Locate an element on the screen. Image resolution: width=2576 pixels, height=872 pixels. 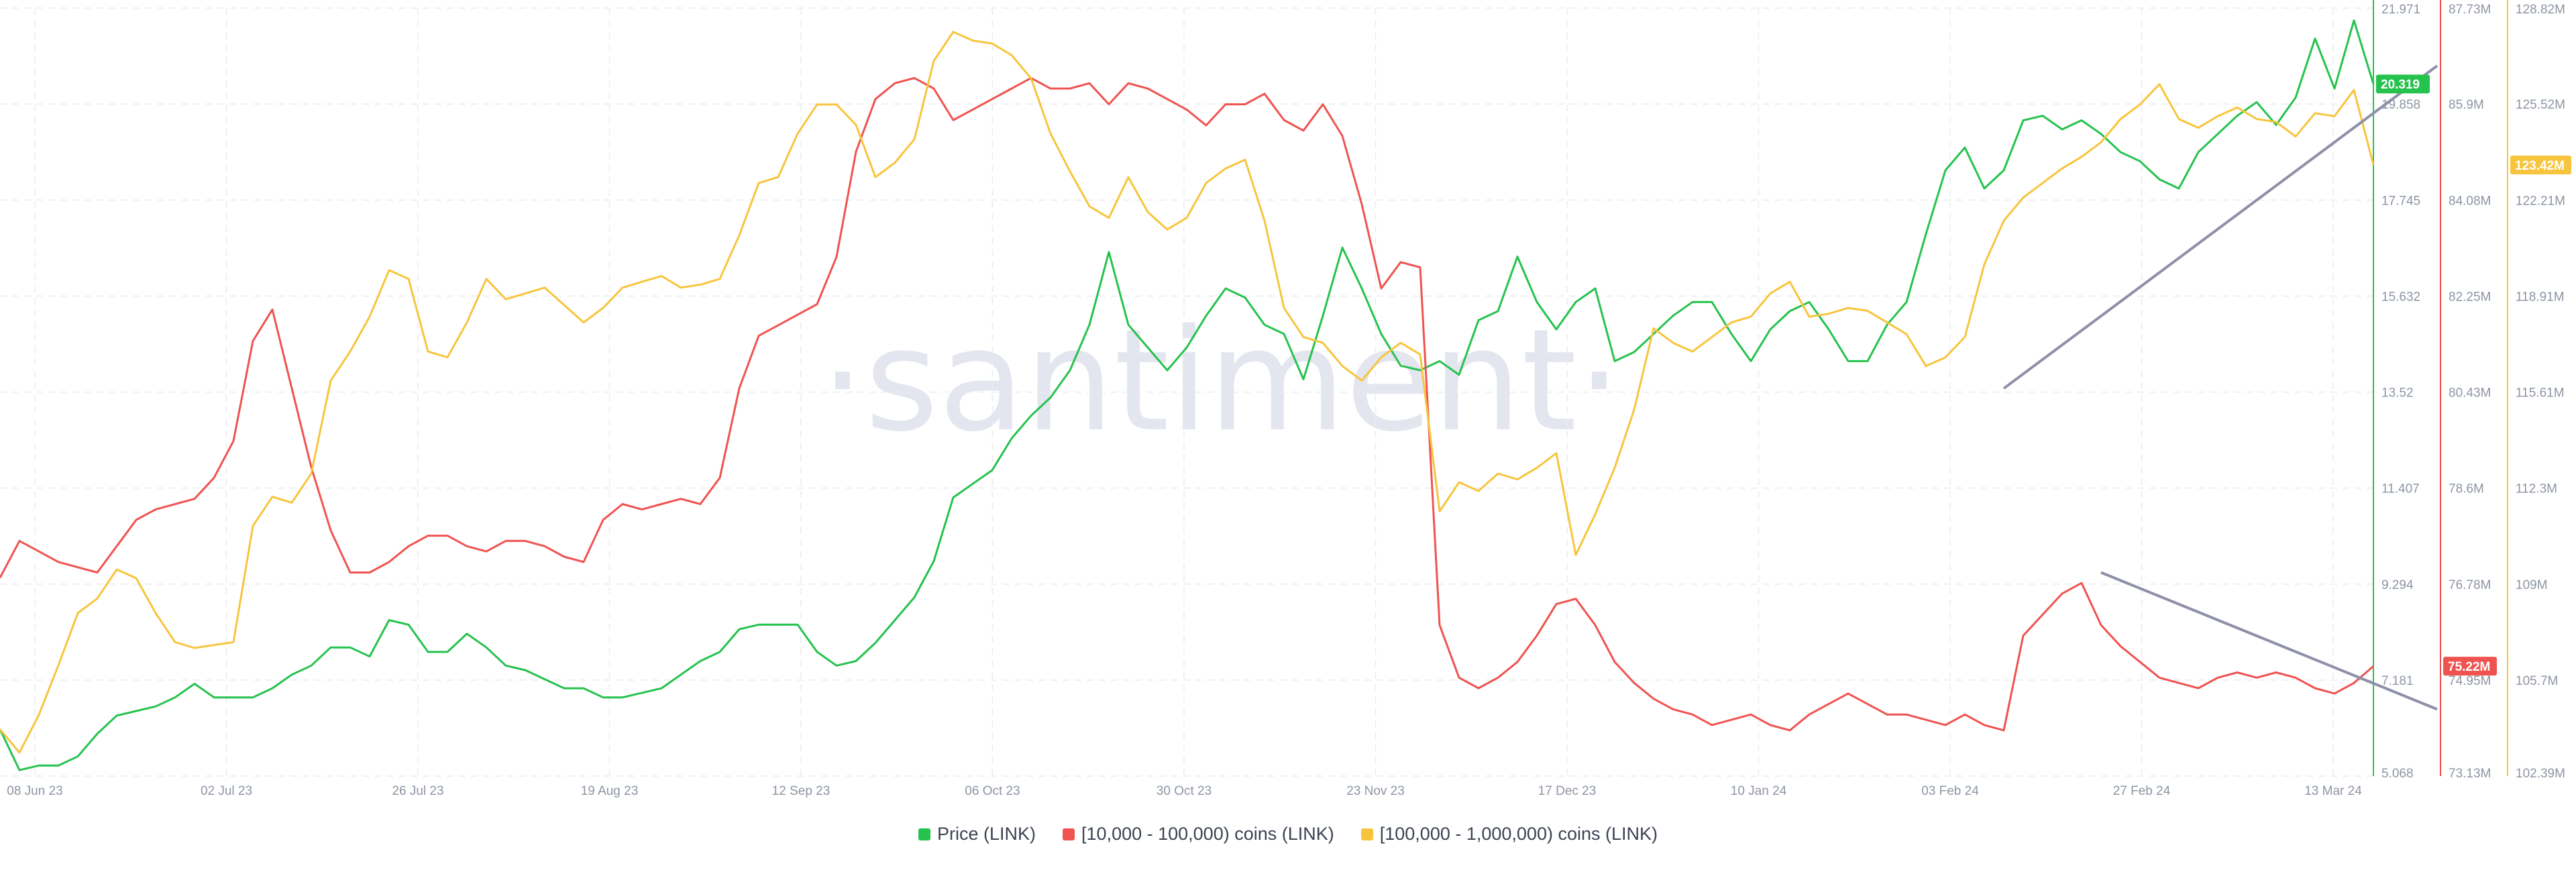
mid-axis-tick: 76.78M is located at coordinates (2470, 585).